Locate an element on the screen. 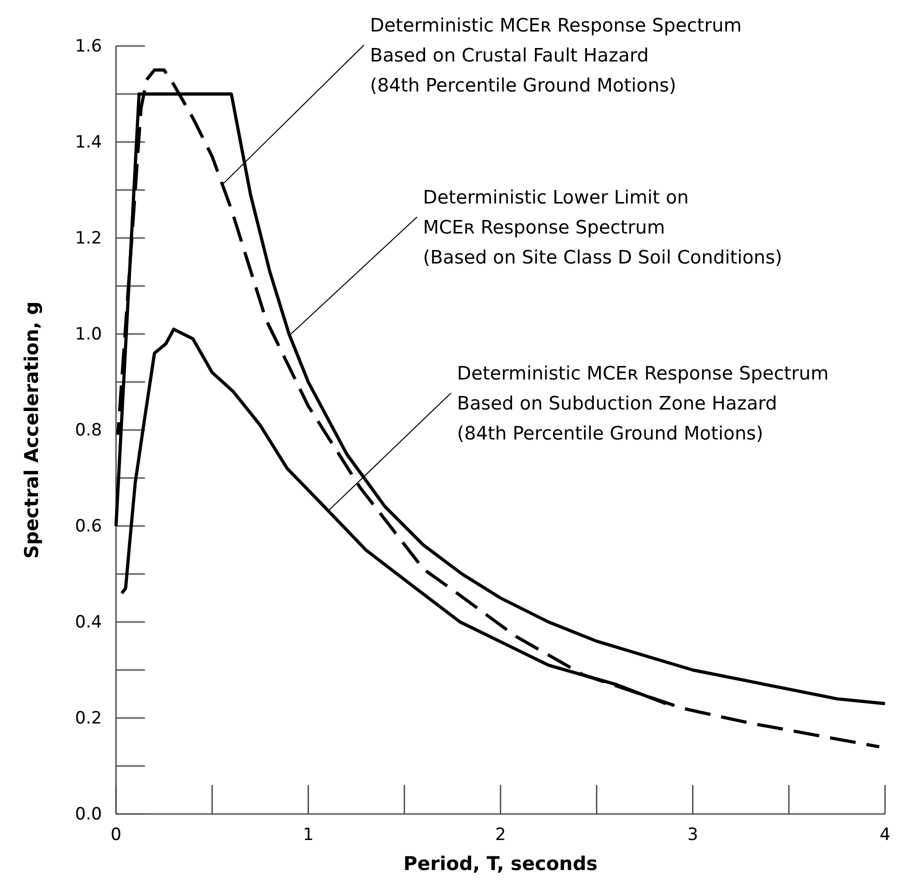  x-tick-label: 1 is located at coordinates (308, 835).